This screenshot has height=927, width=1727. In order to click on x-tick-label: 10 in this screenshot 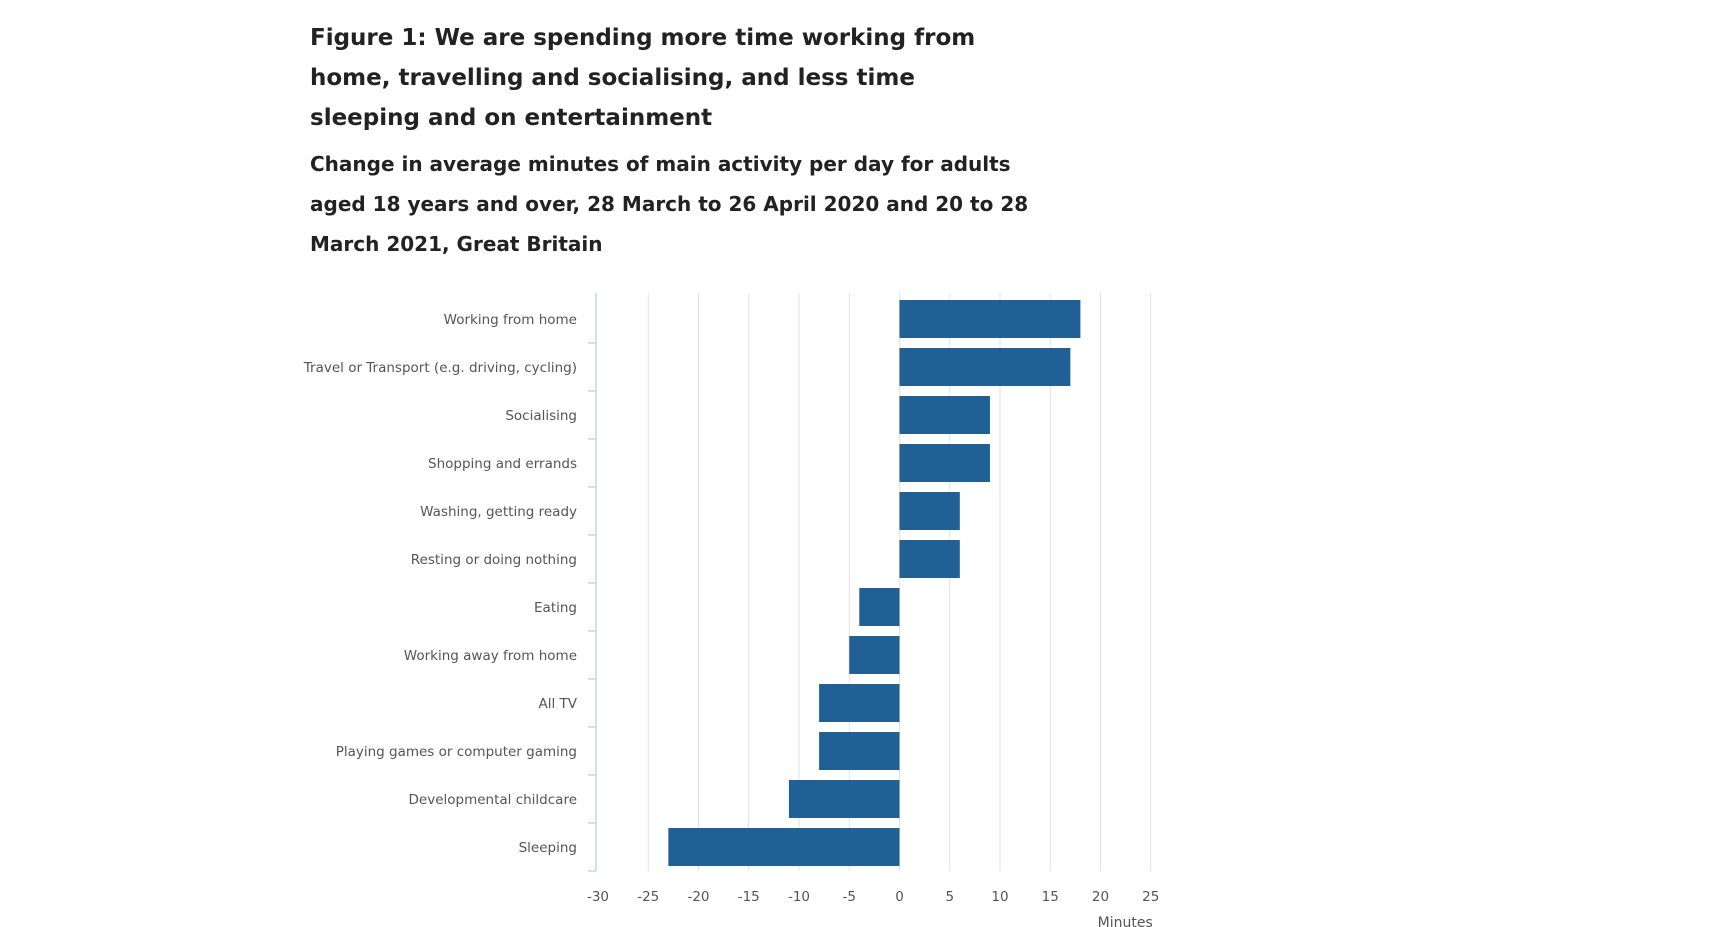, I will do `click(999, 897)`.